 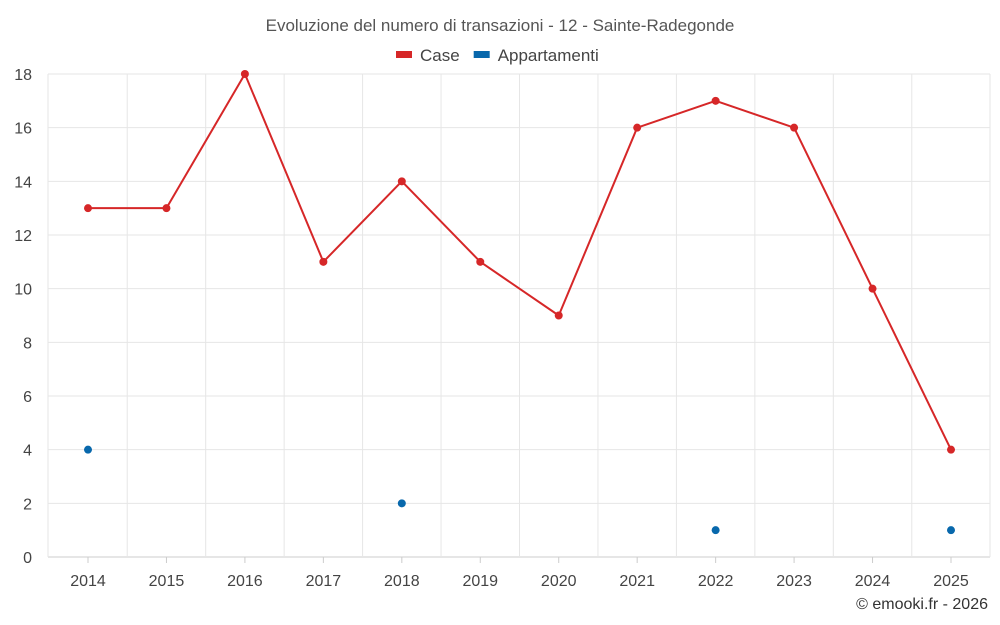 I want to click on x-tick-label: 2019, so click(x=480, y=581).